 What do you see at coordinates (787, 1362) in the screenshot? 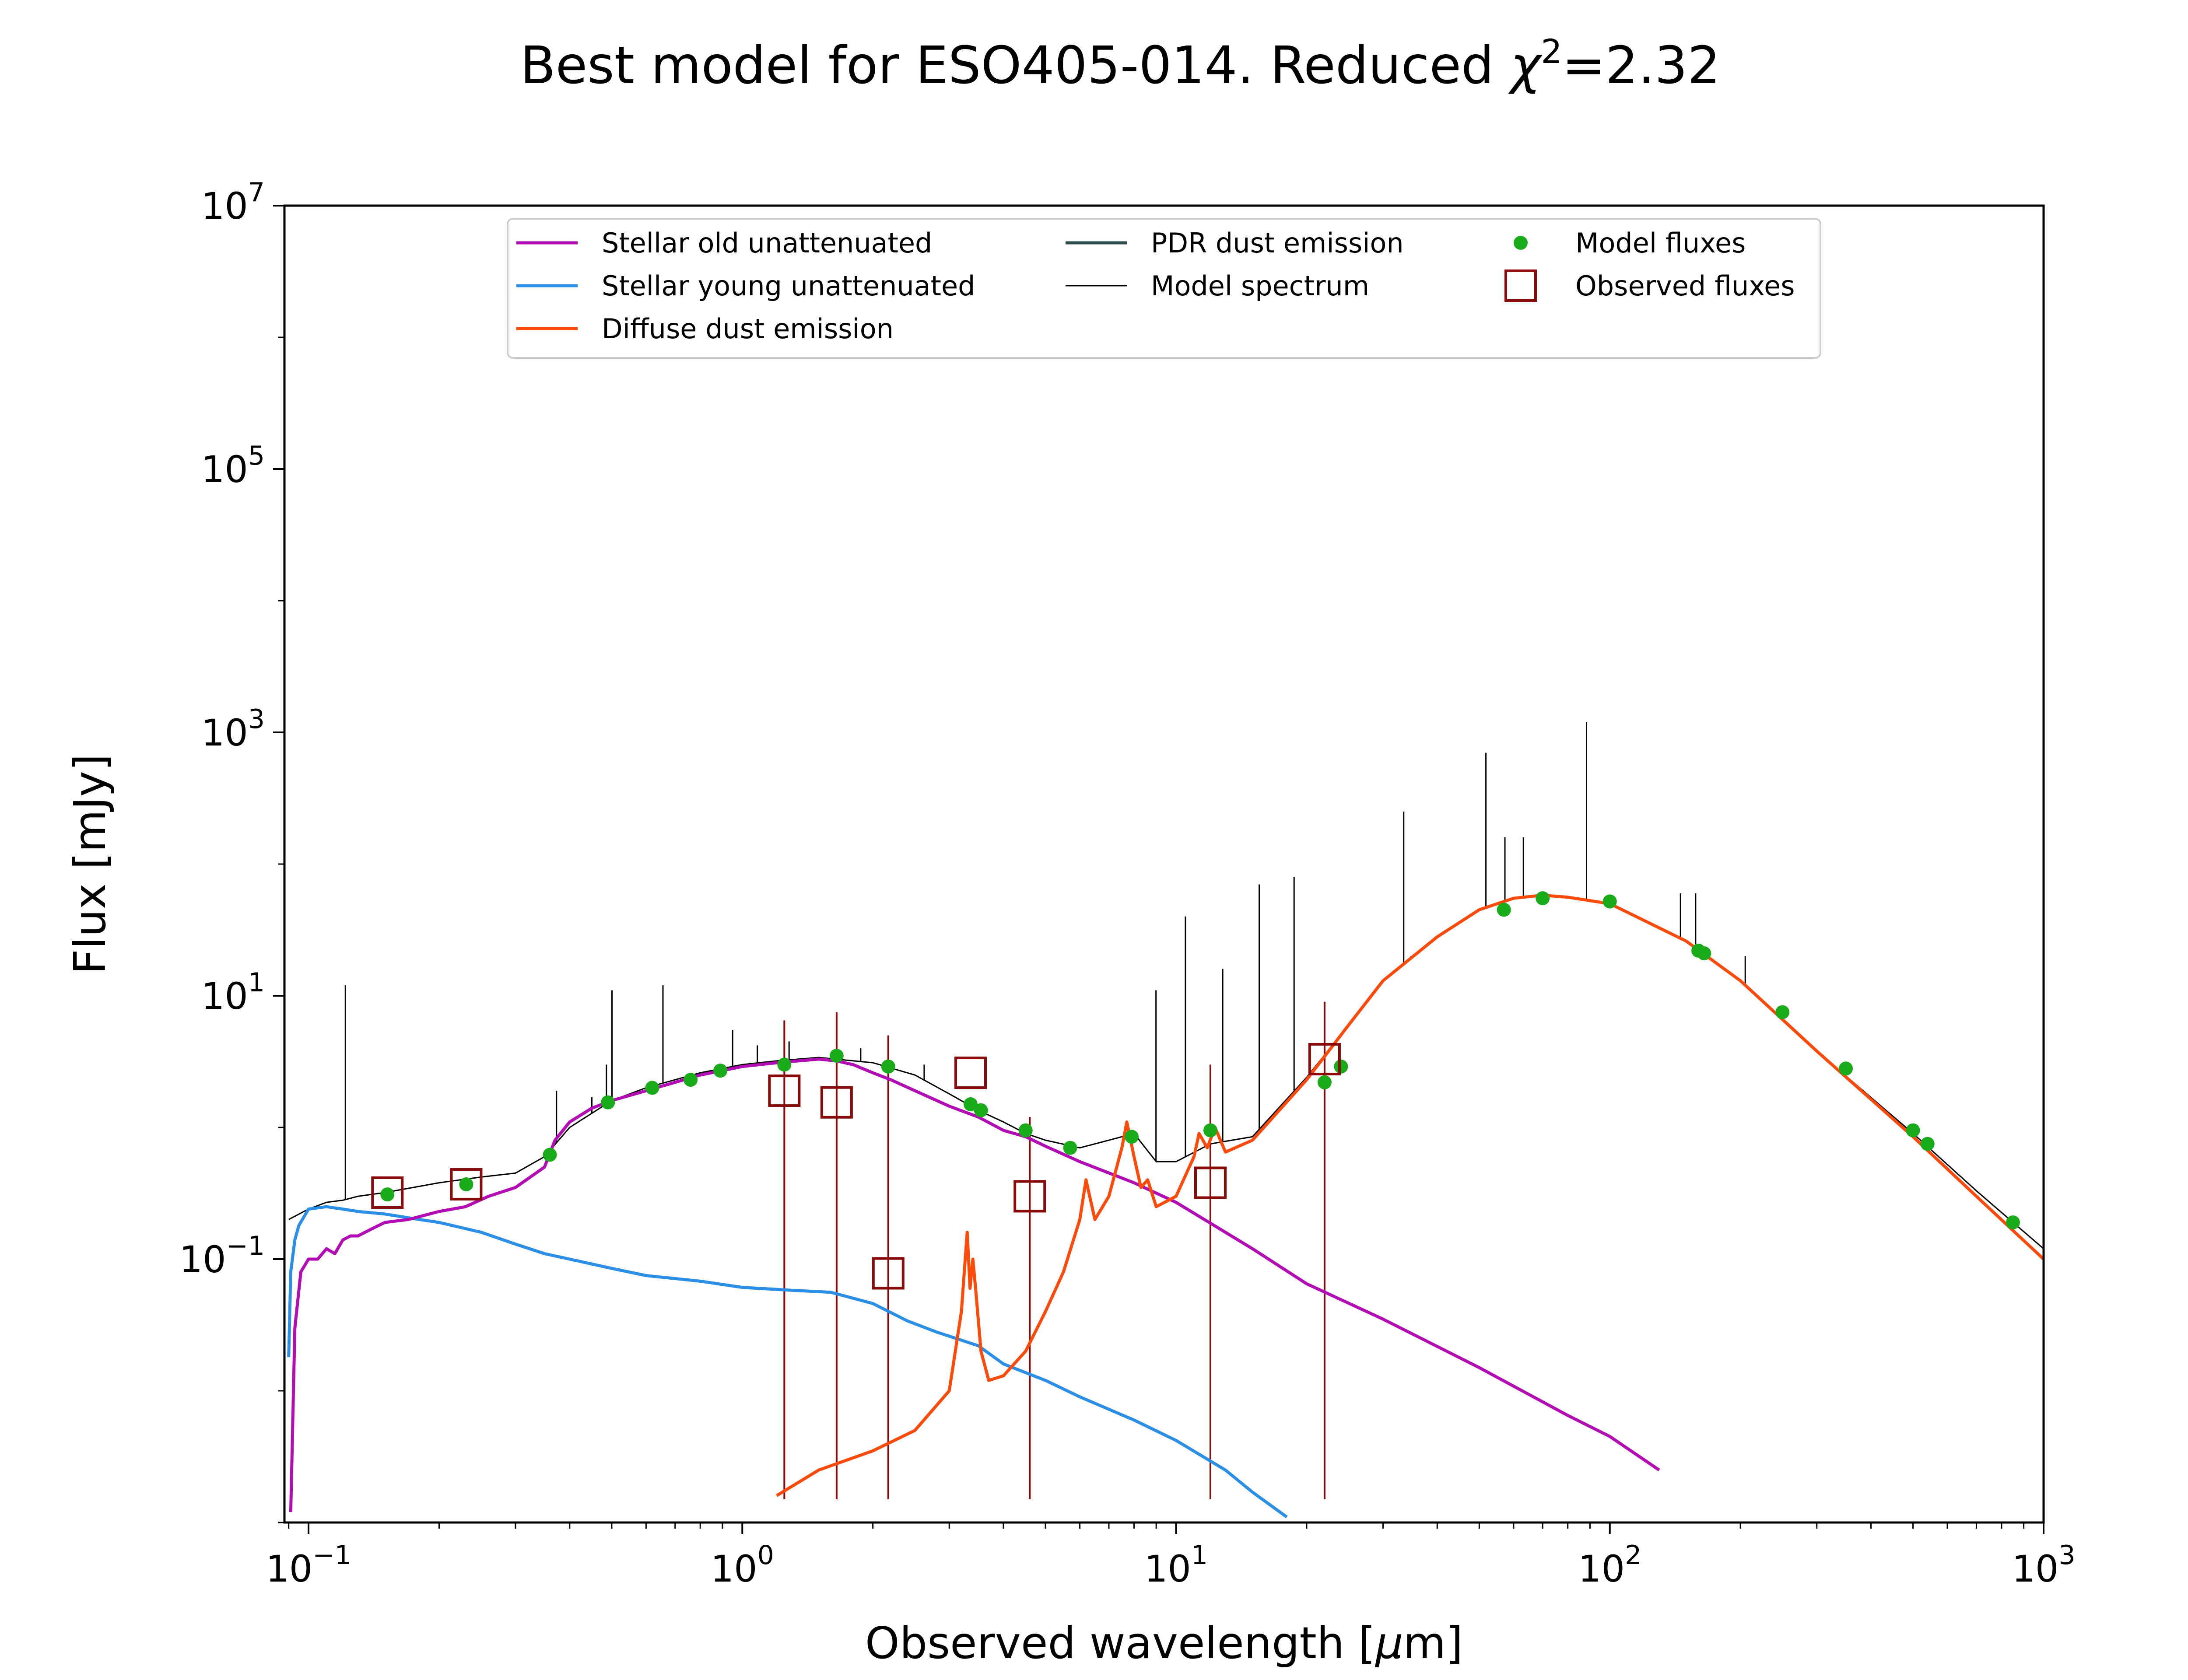
I see `stellar-young-line` at bounding box center [787, 1362].